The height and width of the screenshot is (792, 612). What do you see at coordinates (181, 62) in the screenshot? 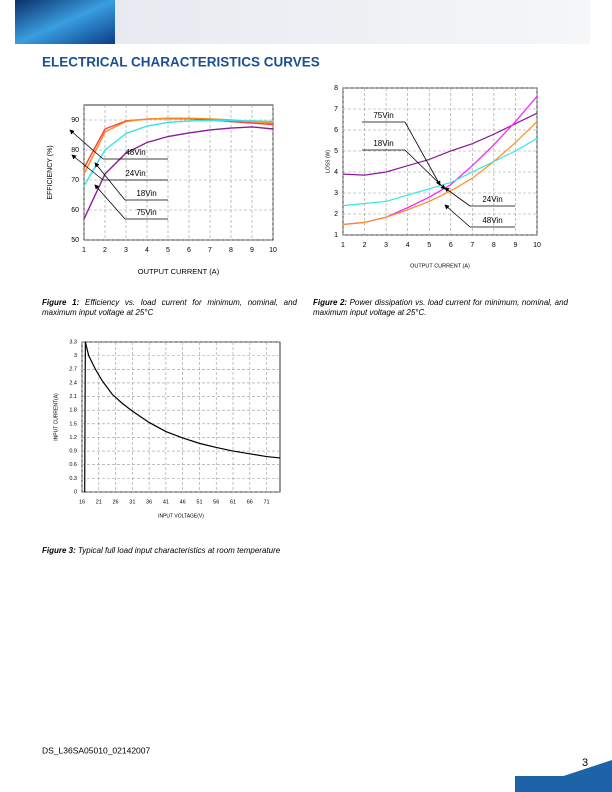
I see `page-title: ELECTRICAL CHARACTERISTICS CURVES` at bounding box center [181, 62].